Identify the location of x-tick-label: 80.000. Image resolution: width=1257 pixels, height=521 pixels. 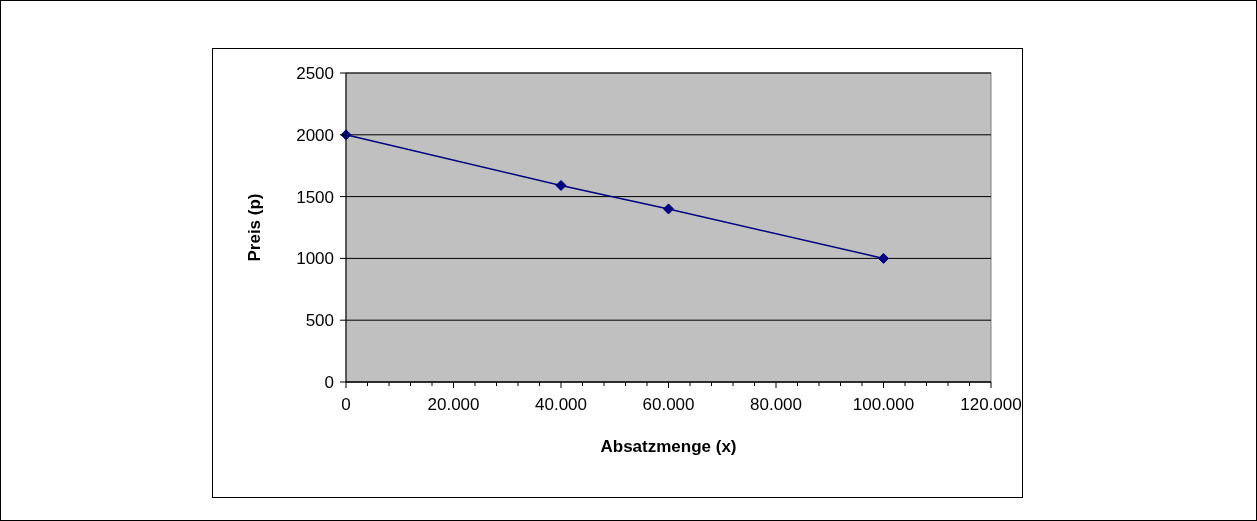
(776, 404).